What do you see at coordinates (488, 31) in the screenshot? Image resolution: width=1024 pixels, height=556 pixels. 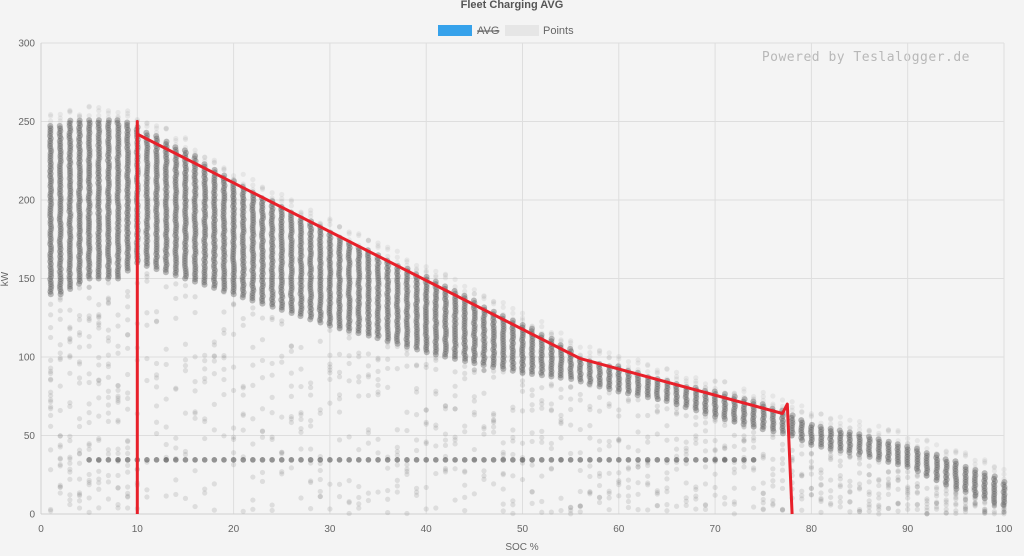 I see `legend-label-avg: AVG` at bounding box center [488, 31].